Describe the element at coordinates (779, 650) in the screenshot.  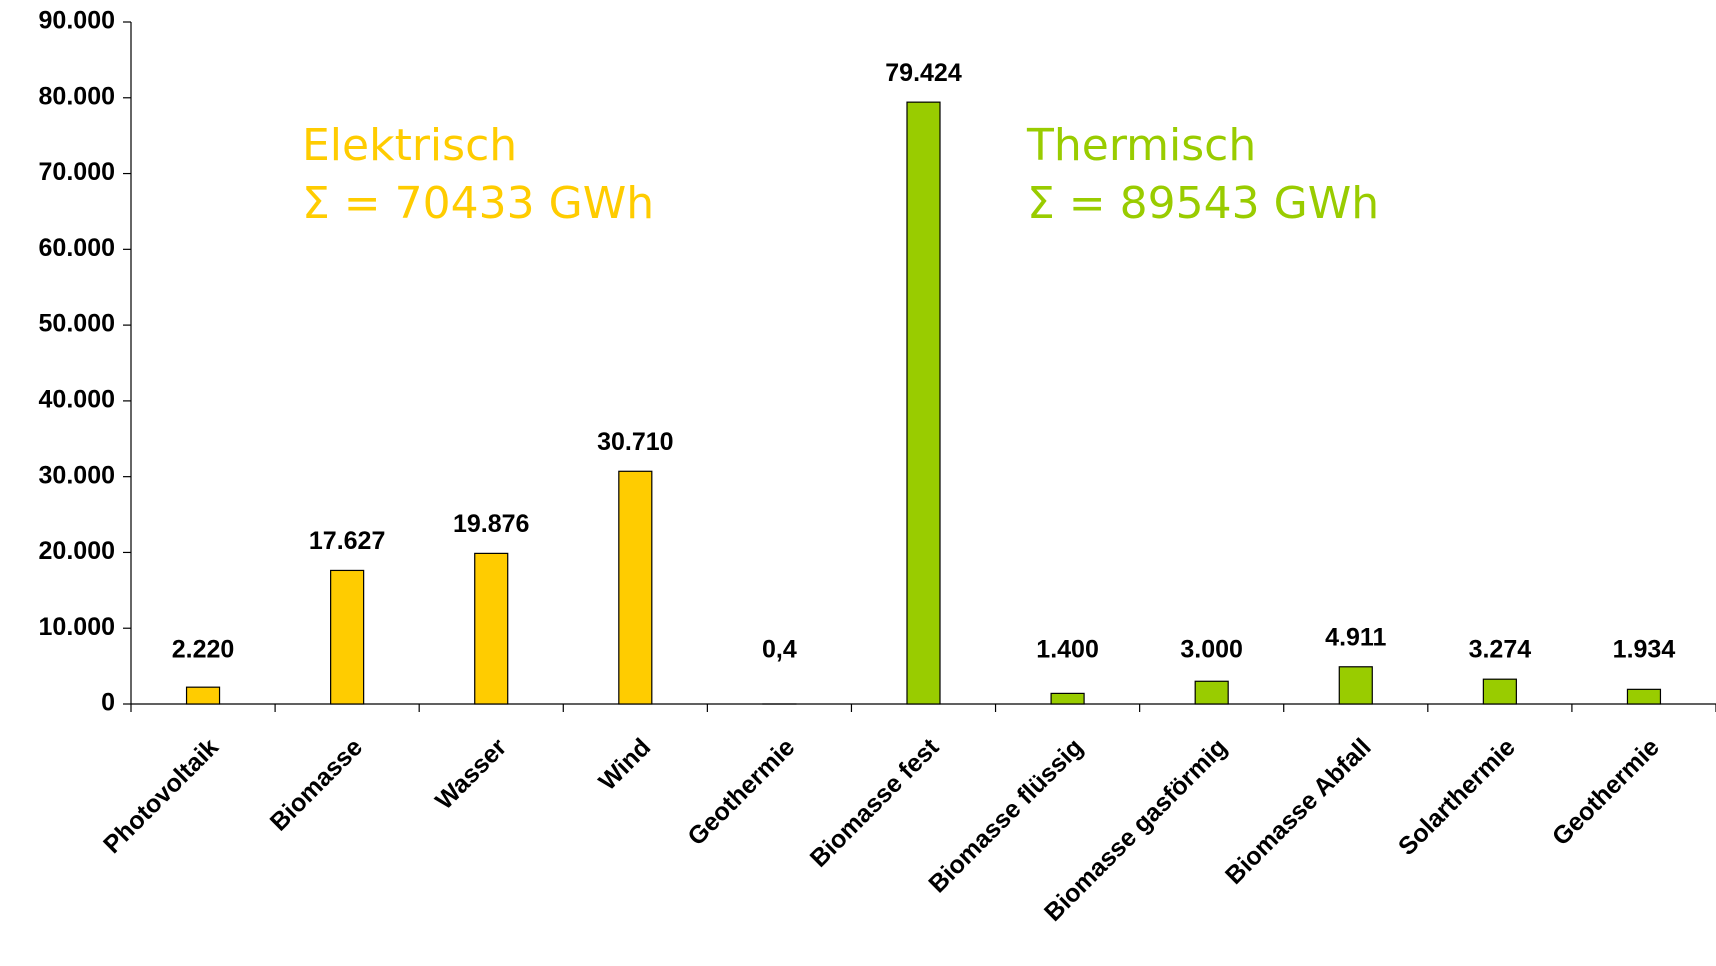
I see `value-label: 0,4` at that location.